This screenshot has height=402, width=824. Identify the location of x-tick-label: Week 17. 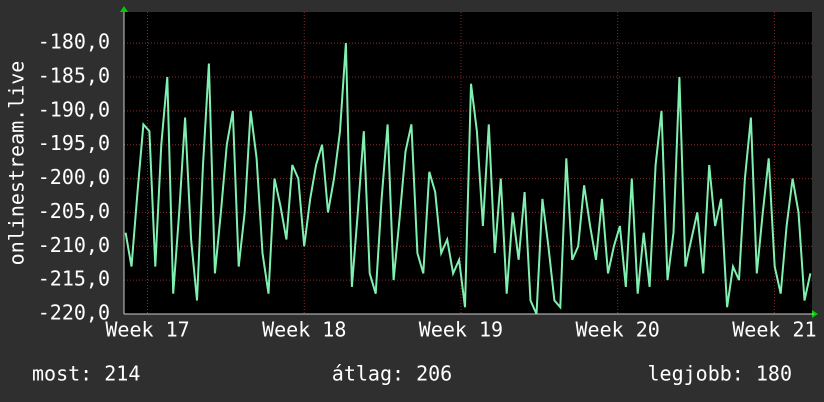
(147, 330).